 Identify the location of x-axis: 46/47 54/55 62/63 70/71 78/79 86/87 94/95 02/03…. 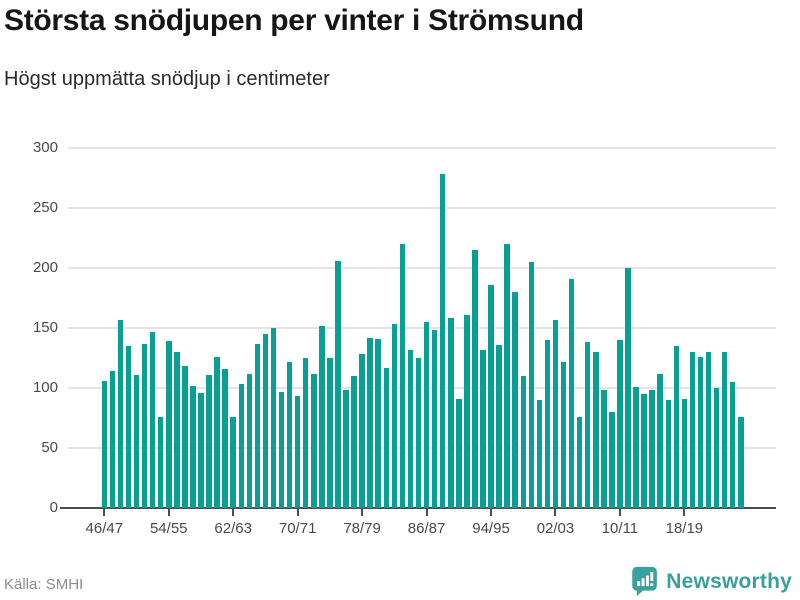
(422, 528).